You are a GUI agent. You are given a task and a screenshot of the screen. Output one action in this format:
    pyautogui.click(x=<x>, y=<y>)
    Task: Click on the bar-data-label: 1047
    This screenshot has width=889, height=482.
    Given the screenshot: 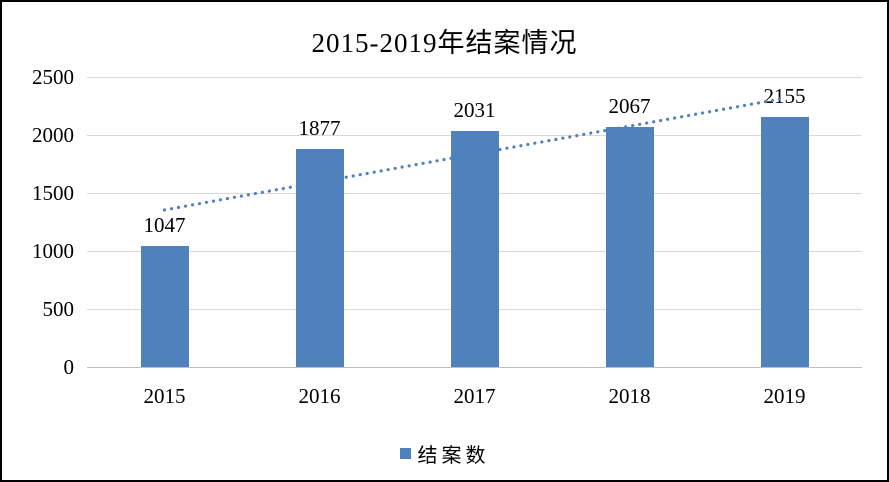 What is the action you would take?
    pyautogui.click(x=164, y=224)
    